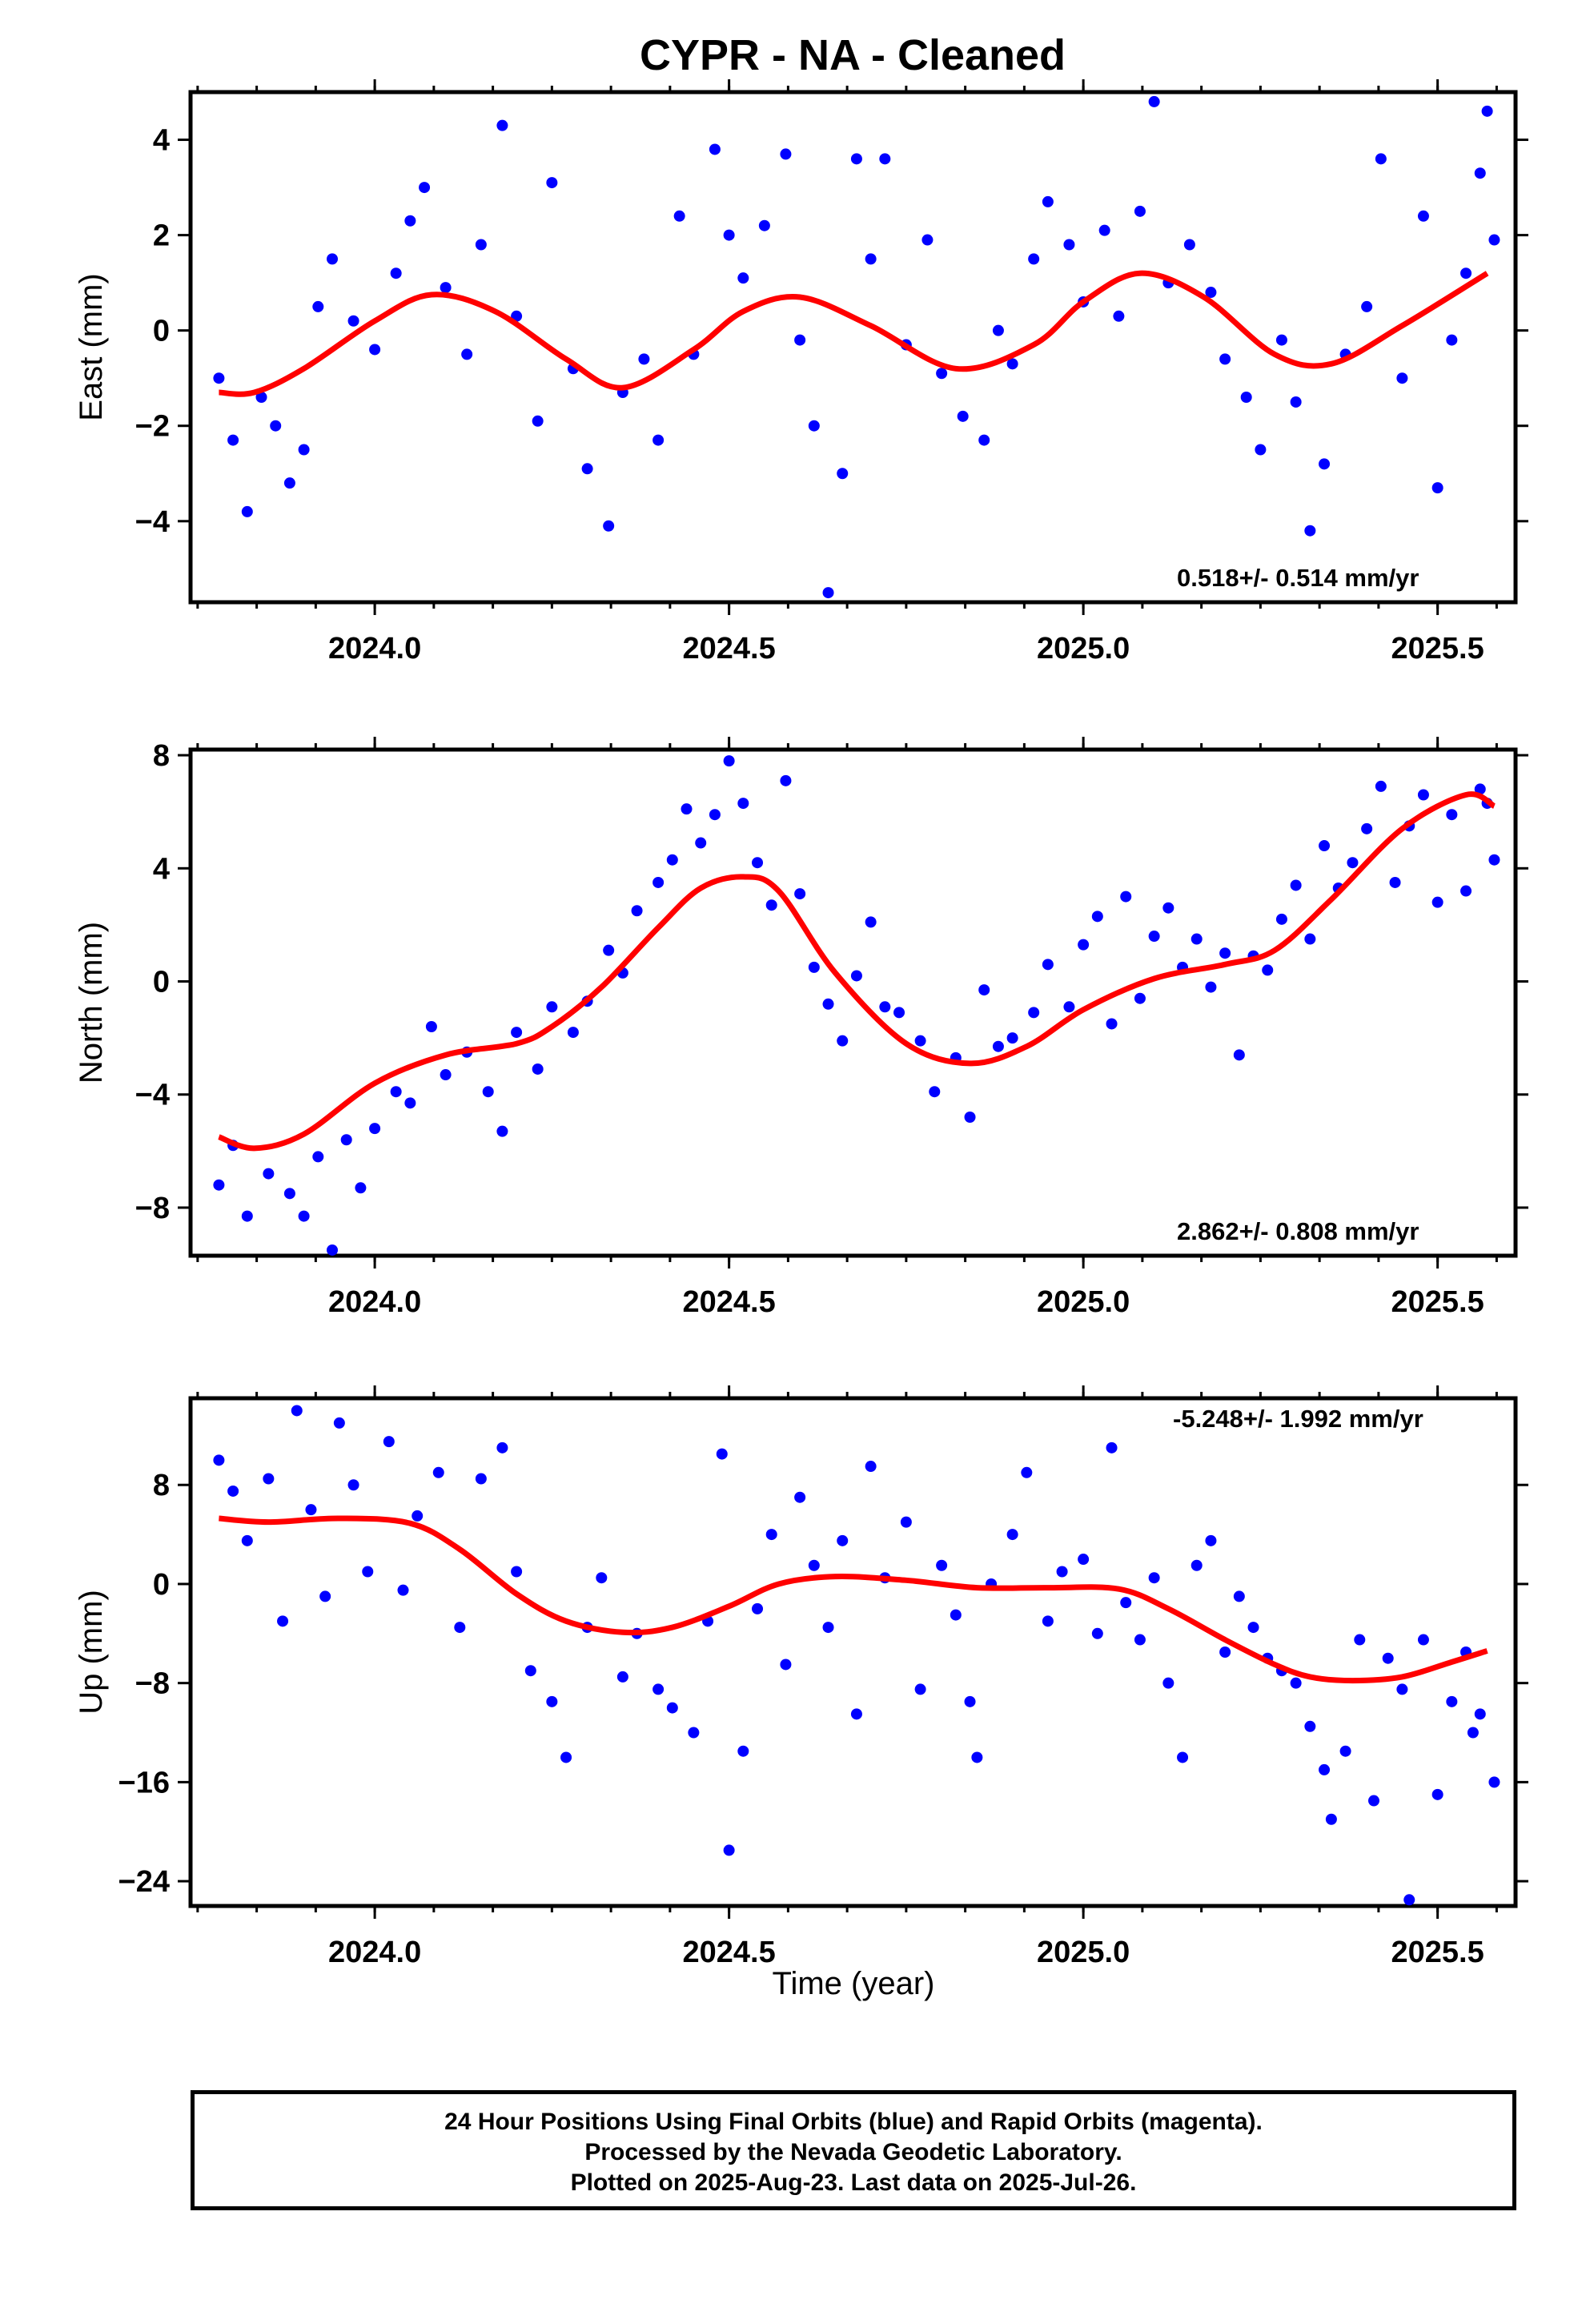 The image size is (1582, 2324). What do you see at coordinates (729, 648) in the screenshot?
I see `east-x-tick-label: 2024.5` at bounding box center [729, 648].